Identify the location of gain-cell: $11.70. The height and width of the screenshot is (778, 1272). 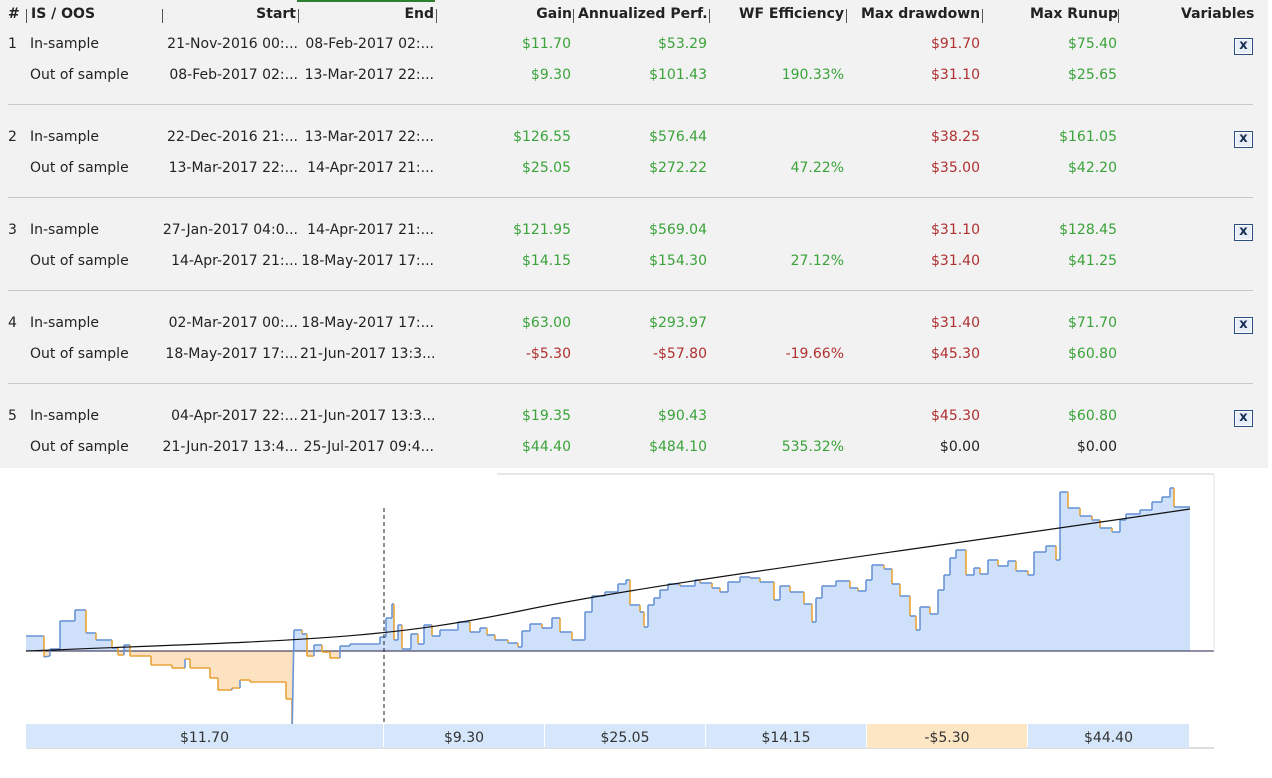
(546, 44).